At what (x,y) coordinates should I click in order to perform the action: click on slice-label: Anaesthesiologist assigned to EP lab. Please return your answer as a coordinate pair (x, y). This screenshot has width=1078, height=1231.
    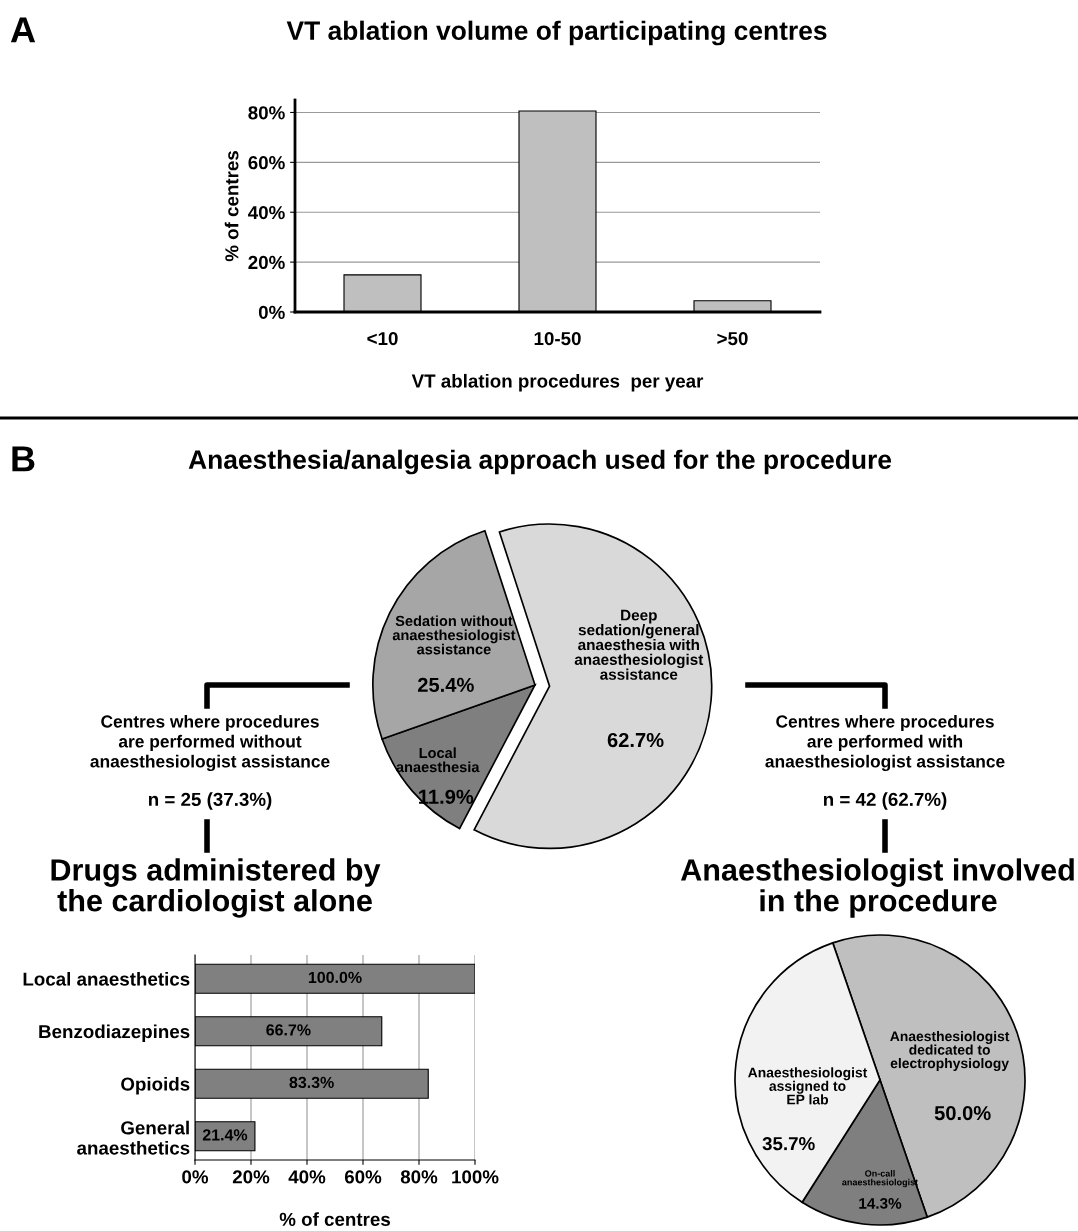
    Looking at the image, I should click on (808, 1086).